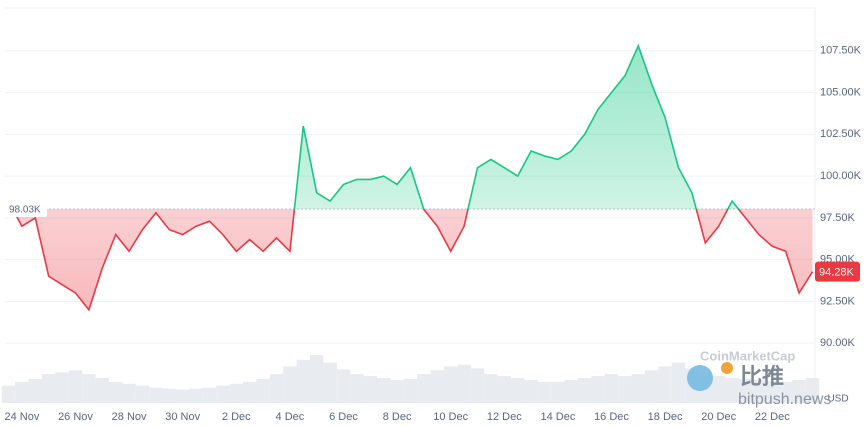 The image size is (868, 427). What do you see at coordinates (75, 417) in the screenshot?
I see `x-tick-label: 26 Nov` at bounding box center [75, 417].